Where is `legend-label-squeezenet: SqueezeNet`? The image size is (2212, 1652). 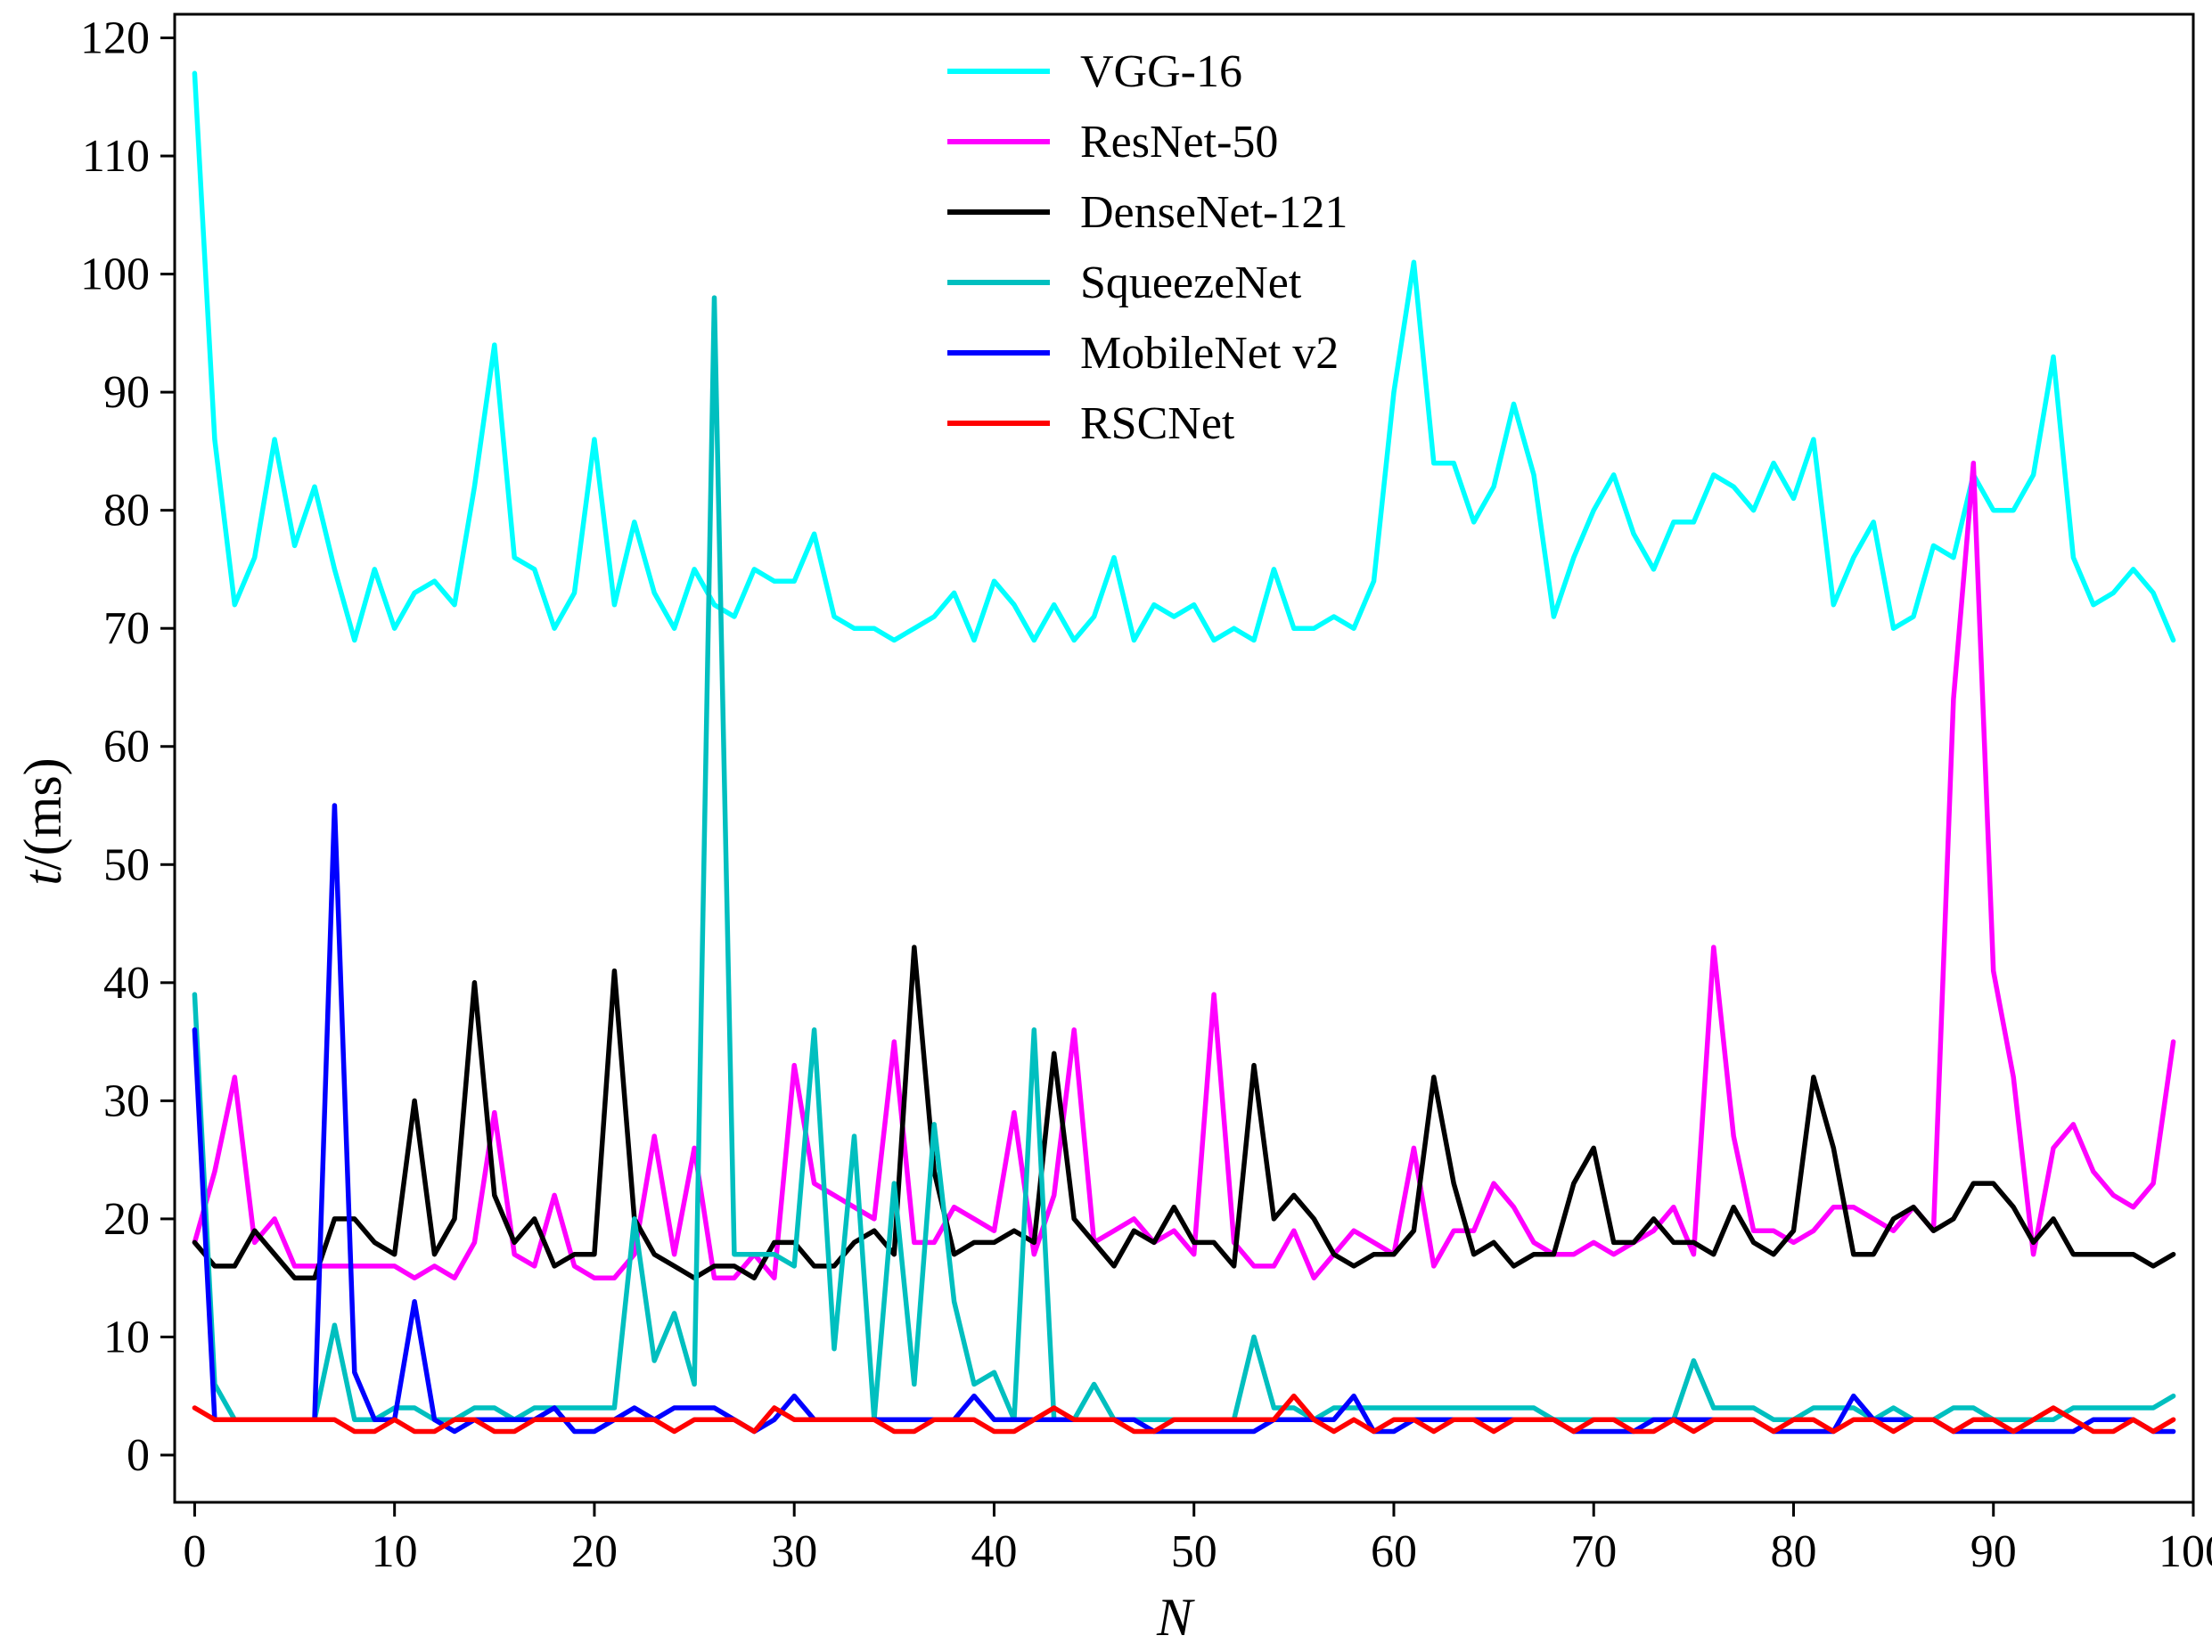 legend-label-squeezenet: SqueezeNet is located at coordinates (1191, 283).